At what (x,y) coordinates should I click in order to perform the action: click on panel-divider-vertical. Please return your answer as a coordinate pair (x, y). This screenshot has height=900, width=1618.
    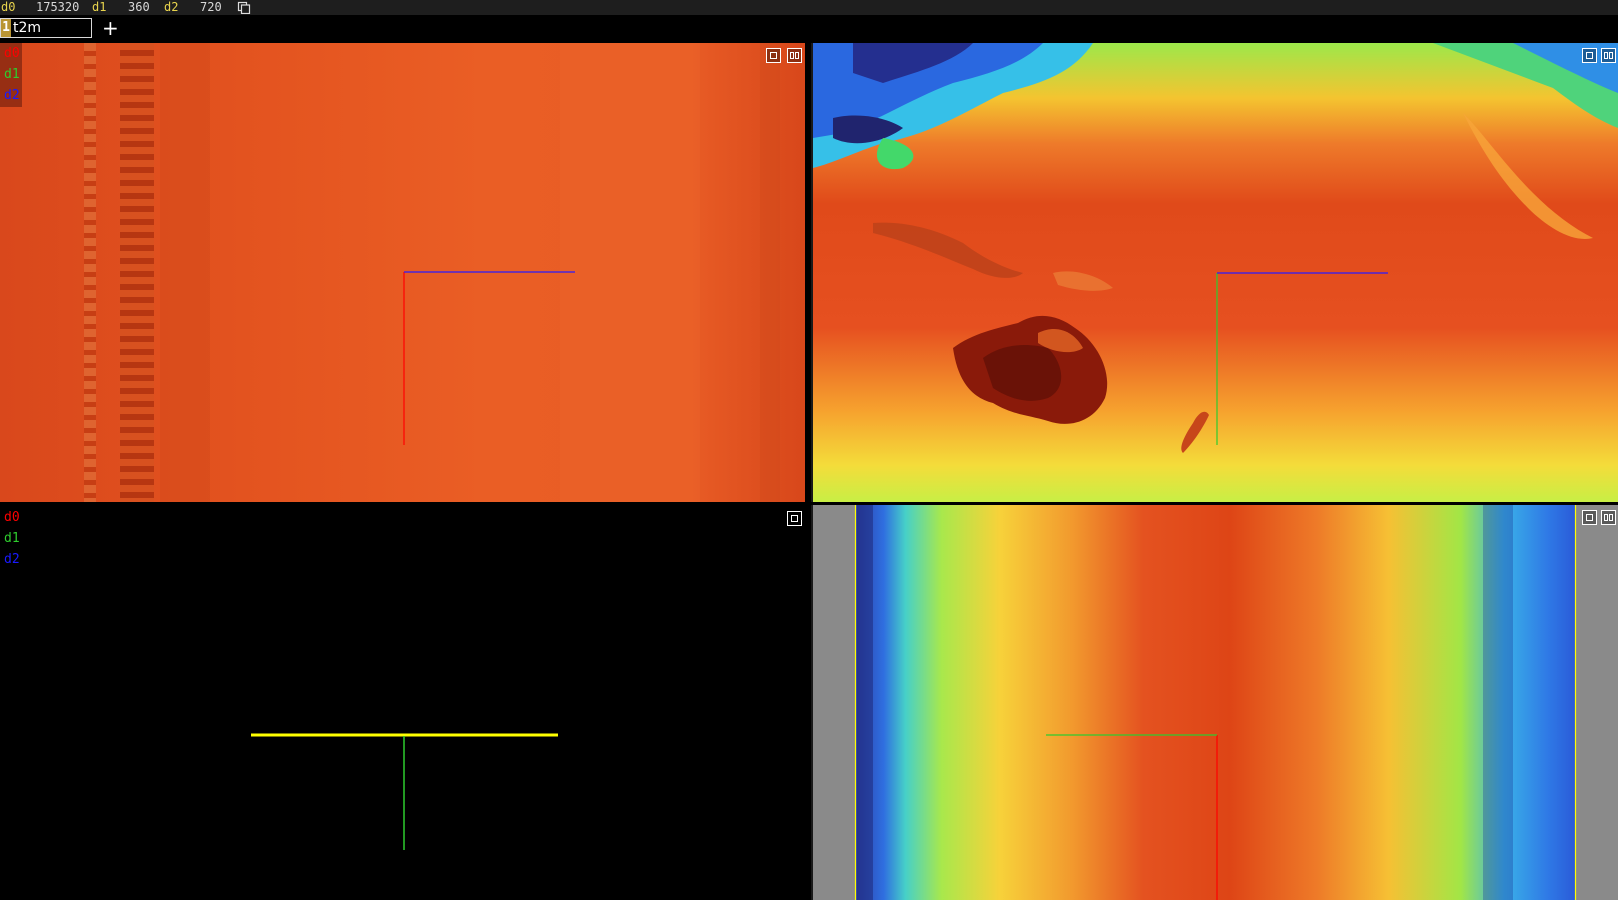
    Looking at the image, I should click on (812, 471).